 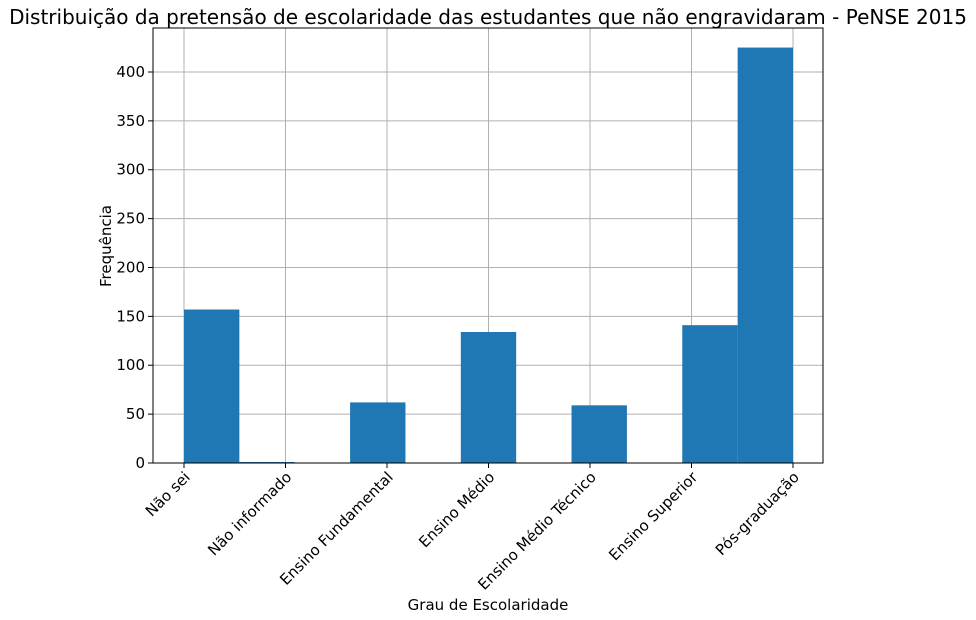 I want to click on y-axis-label: Frequência, so click(x=106, y=246).